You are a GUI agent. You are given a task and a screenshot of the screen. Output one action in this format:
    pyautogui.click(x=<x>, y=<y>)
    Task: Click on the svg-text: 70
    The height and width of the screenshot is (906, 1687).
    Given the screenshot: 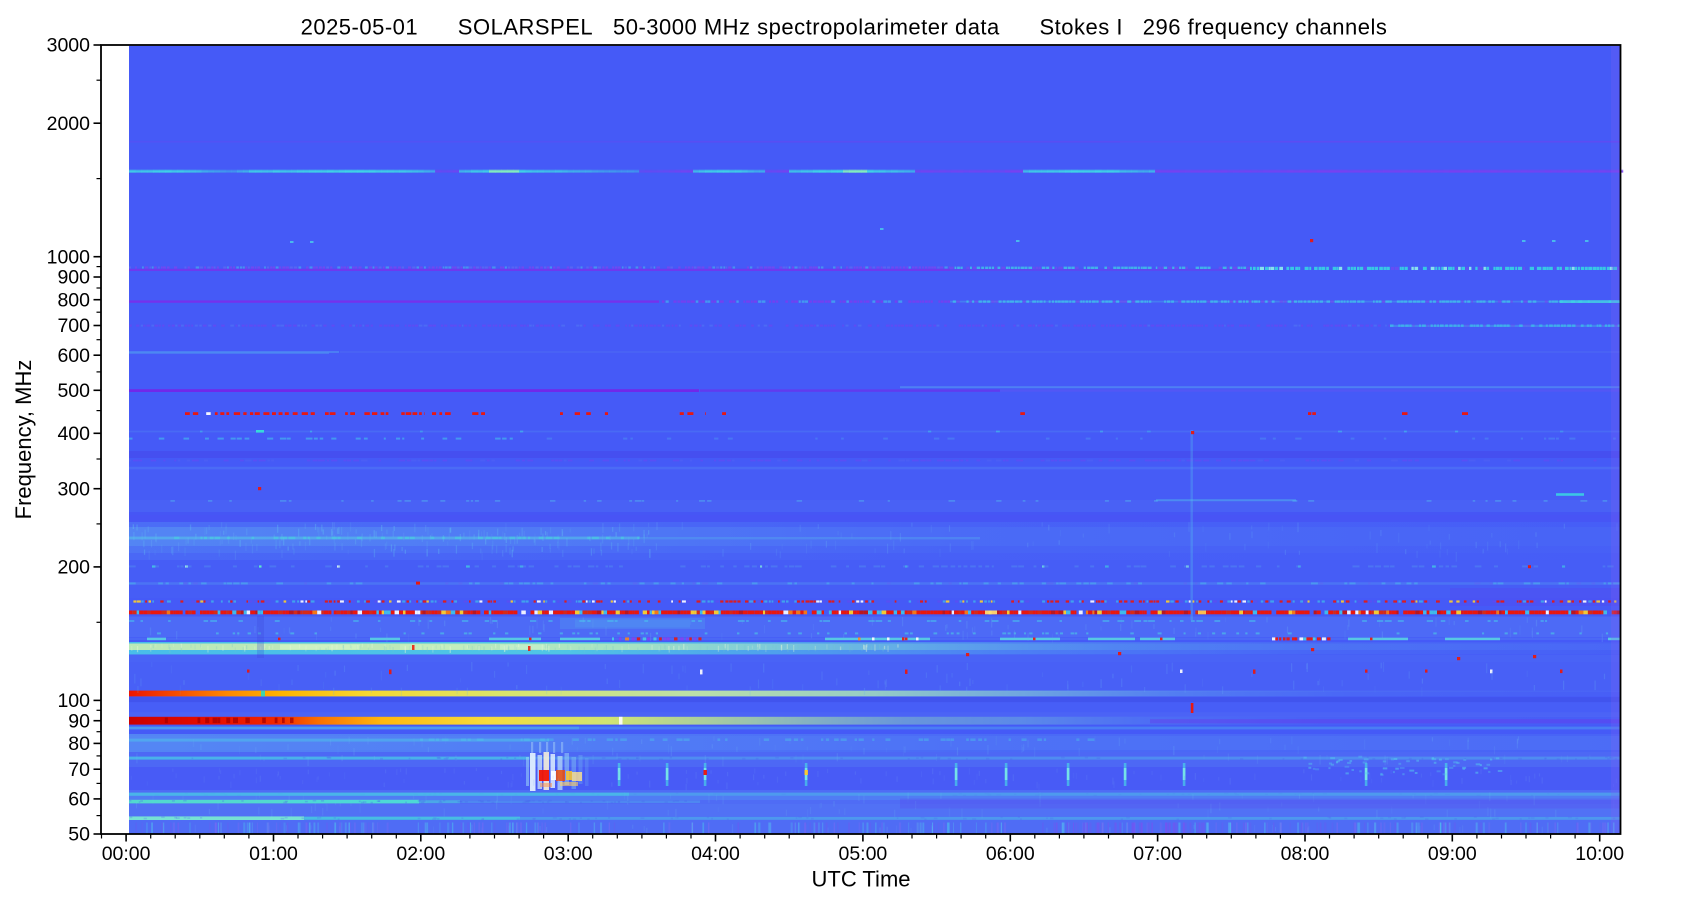 What is the action you would take?
    pyautogui.click(x=79, y=770)
    